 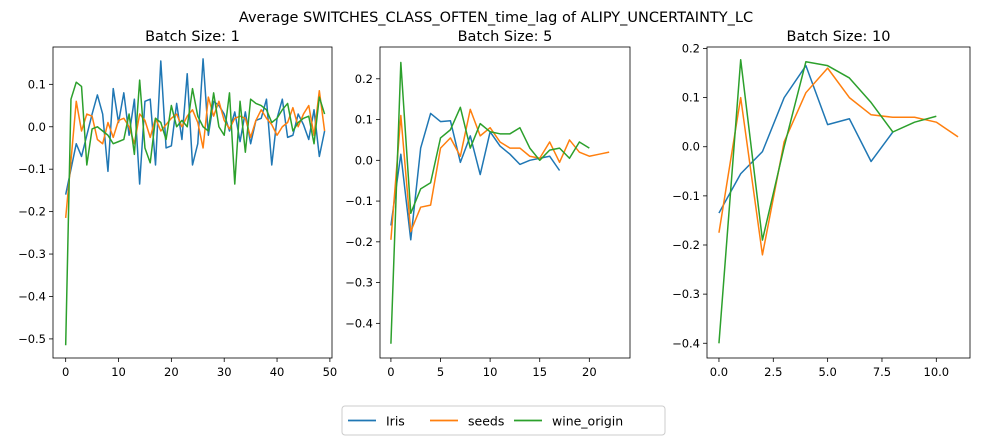 What do you see at coordinates (719, 372) in the screenshot?
I see `x-tick-label: 0.0` at bounding box center [719, 372].